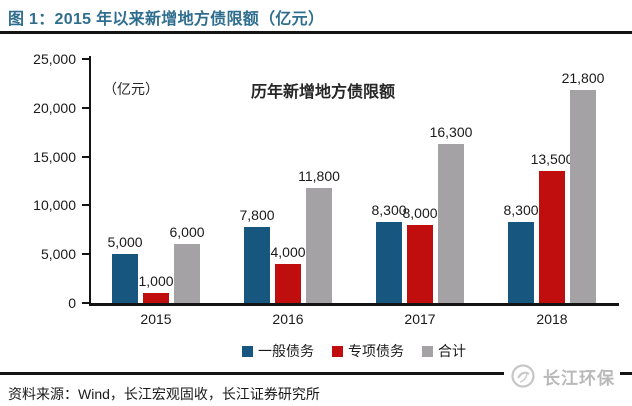 Image resolution: width=632 pixels, height=406 pixels. I want to click on bar-value-label: 21,800, so click(583, 78).